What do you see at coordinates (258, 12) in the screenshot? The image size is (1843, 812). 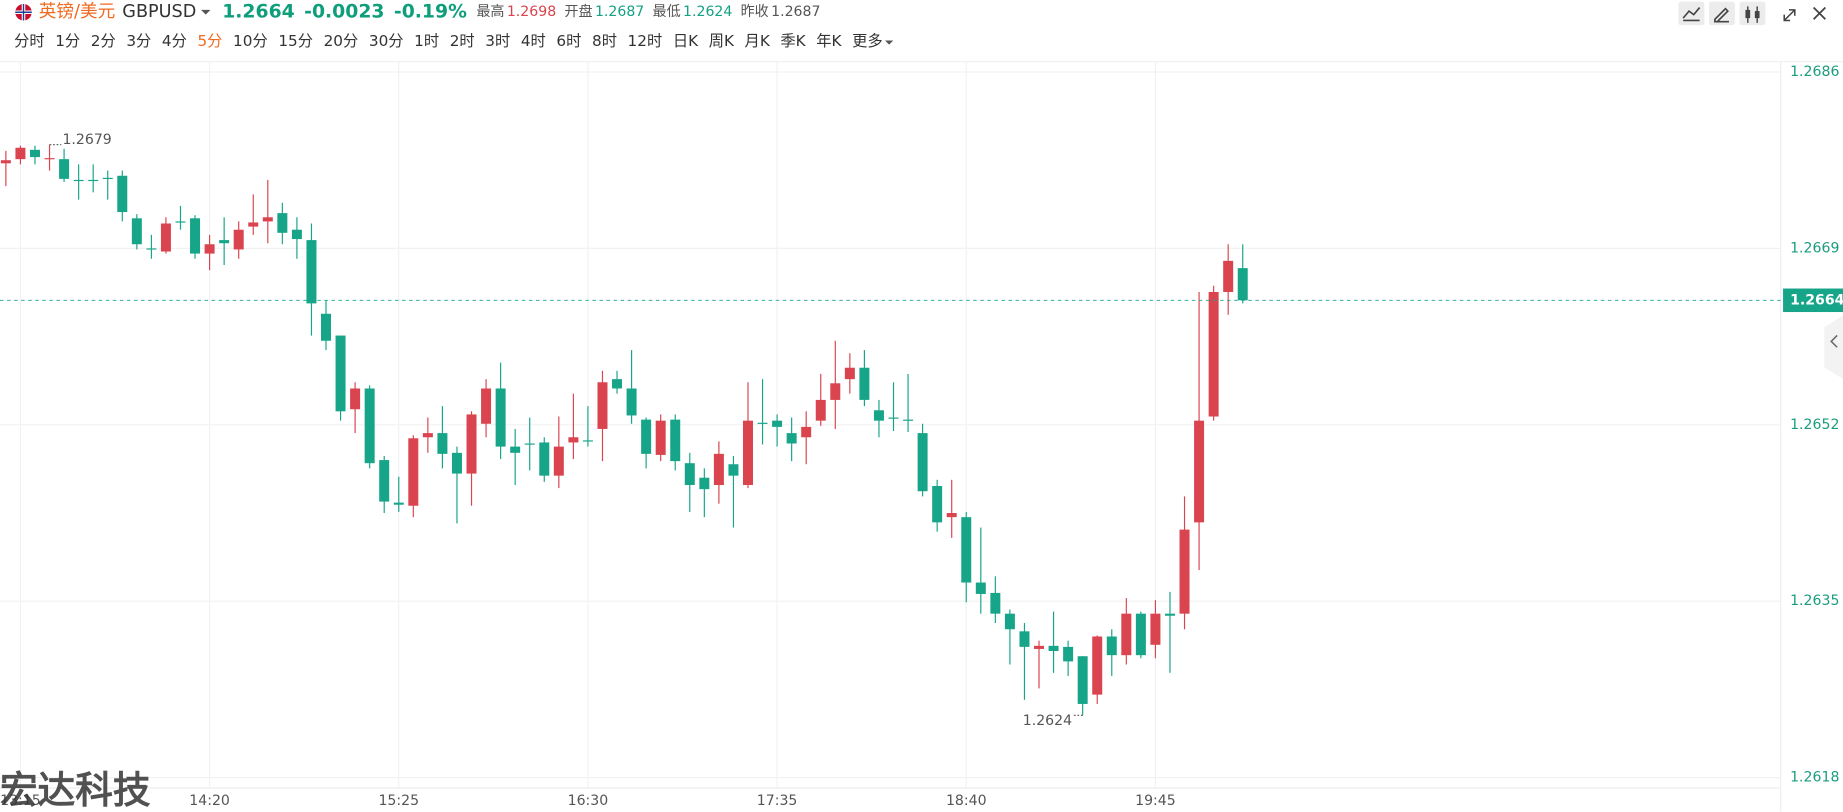 I see `last-price: 1.2664` at bounding box center [258, 12].